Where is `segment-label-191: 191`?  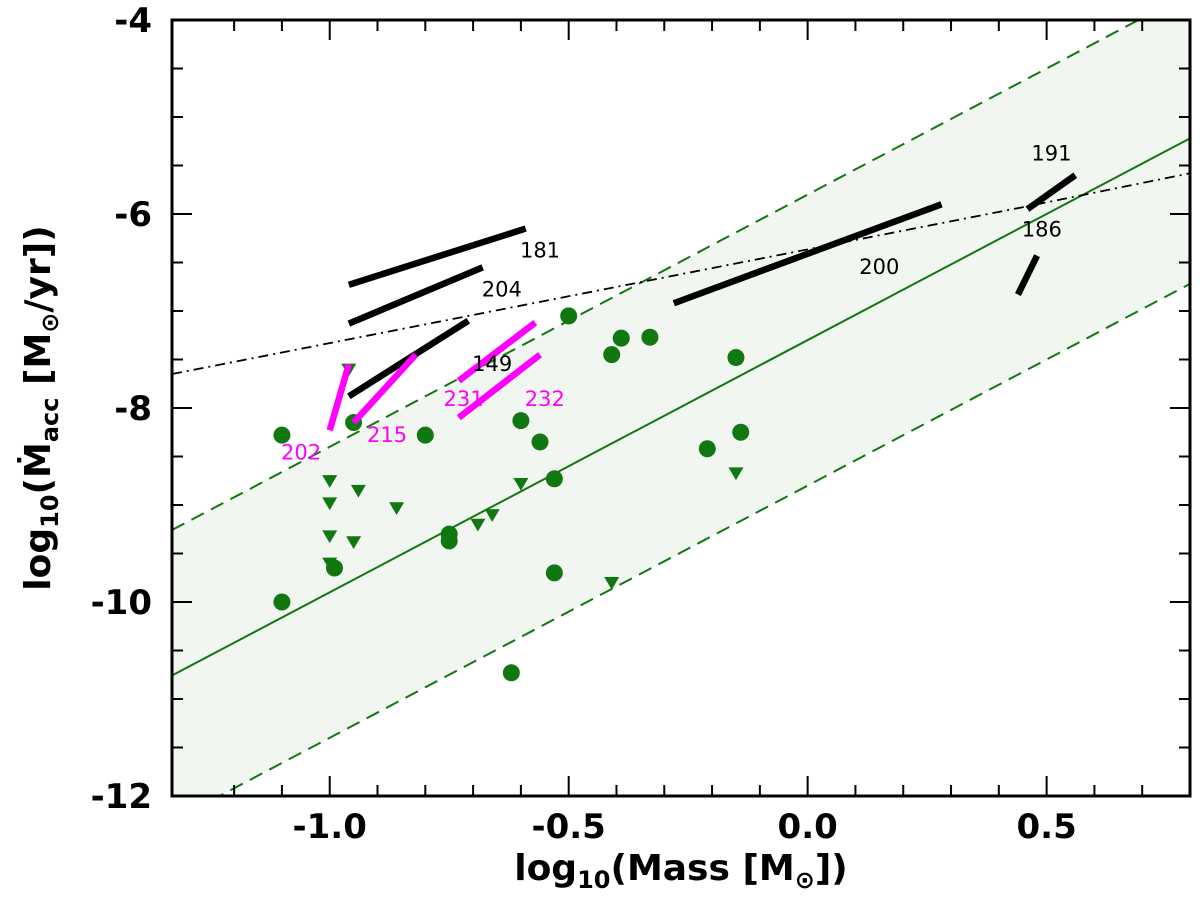
segment-label-191: 191 is located at coordinates (1051, 154).